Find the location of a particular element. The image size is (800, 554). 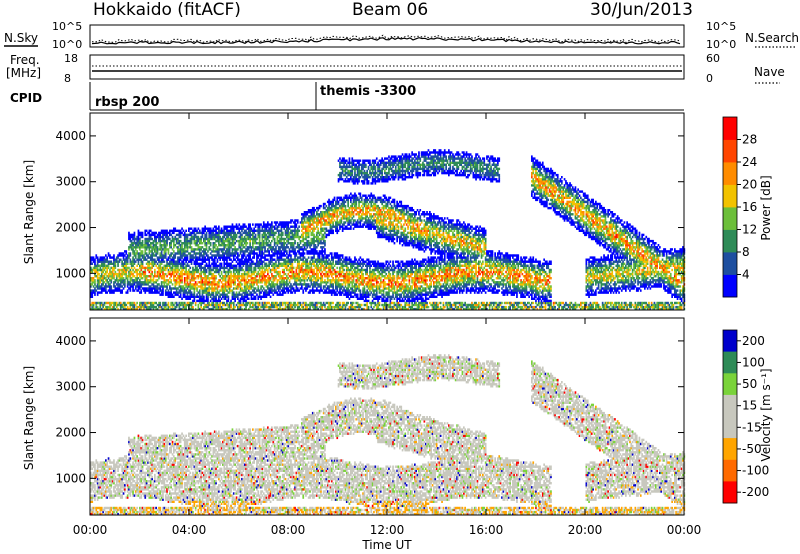

noise-right-tick-top: 10^5 is located at coordinates (721, 26).